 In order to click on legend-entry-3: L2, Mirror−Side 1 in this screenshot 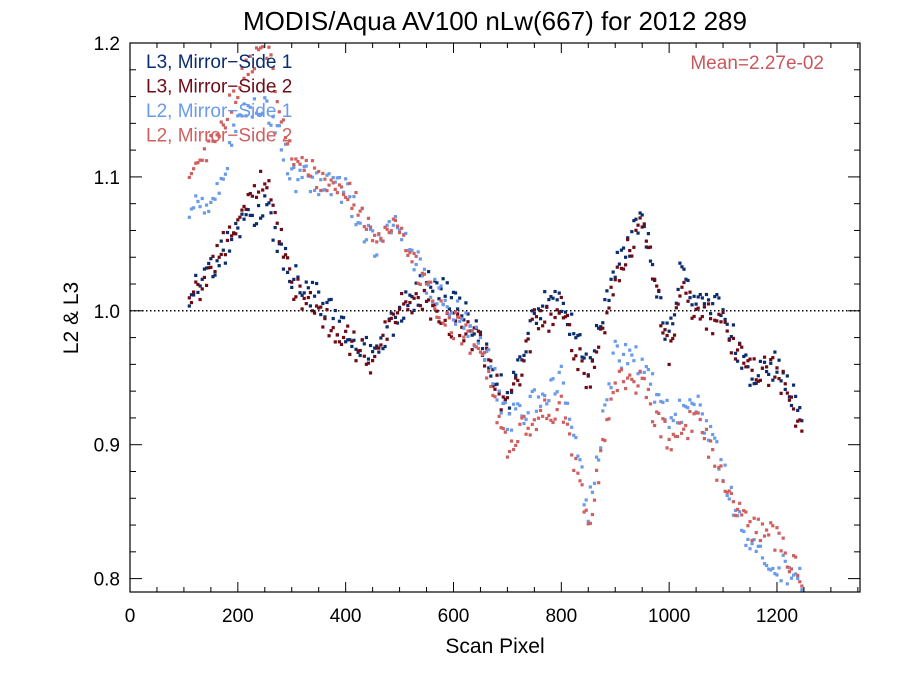, I will do `click(219, 111)`.